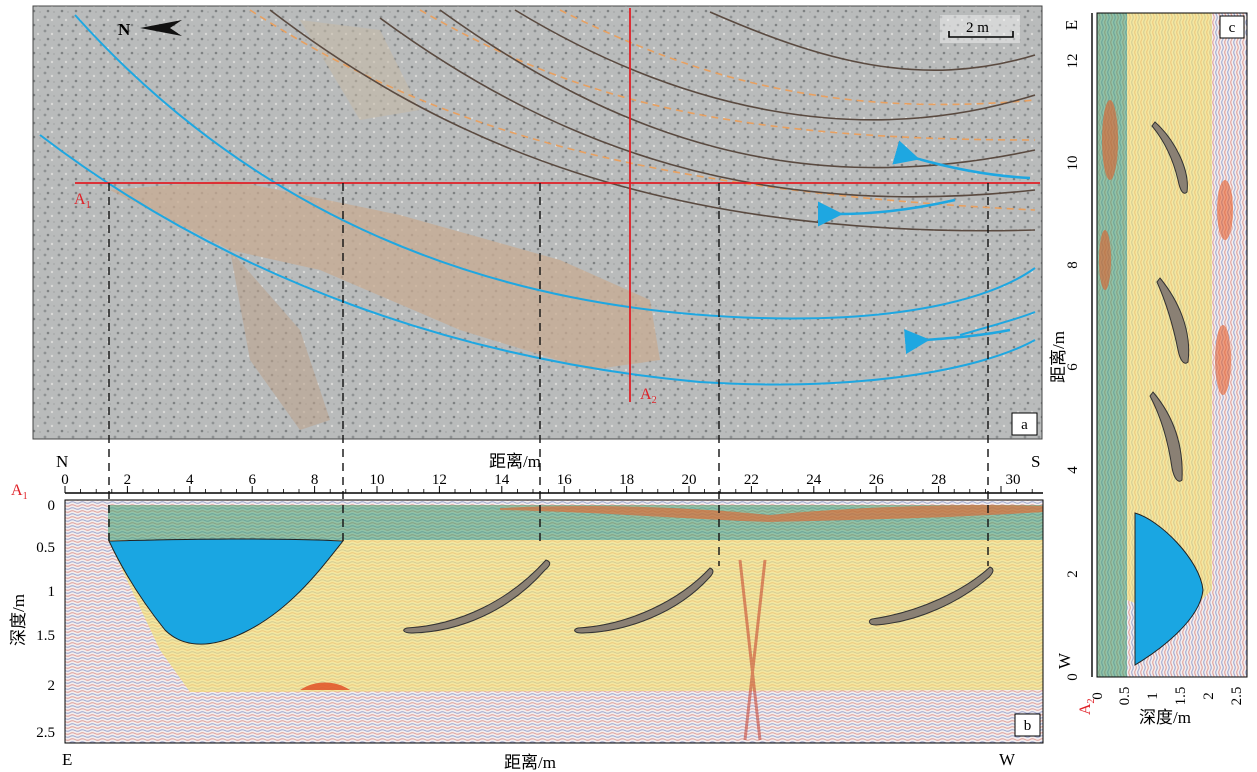  What do you see at coordinates (45, 548) in the screenshot?
I see `y-tick-label: 0.5` at bounding box center [45, 548].